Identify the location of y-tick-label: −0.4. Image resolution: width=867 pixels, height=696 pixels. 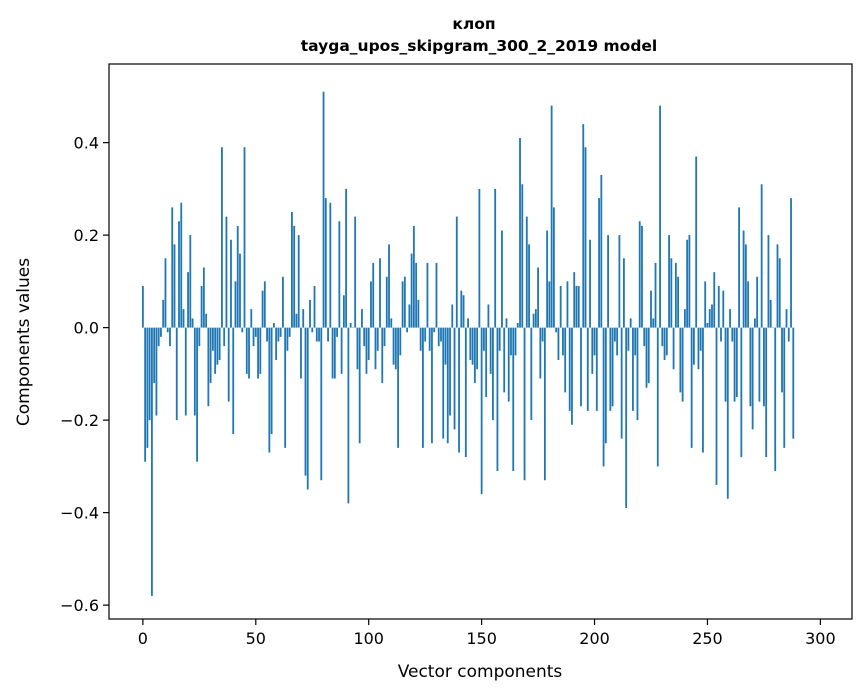
(79, 513).